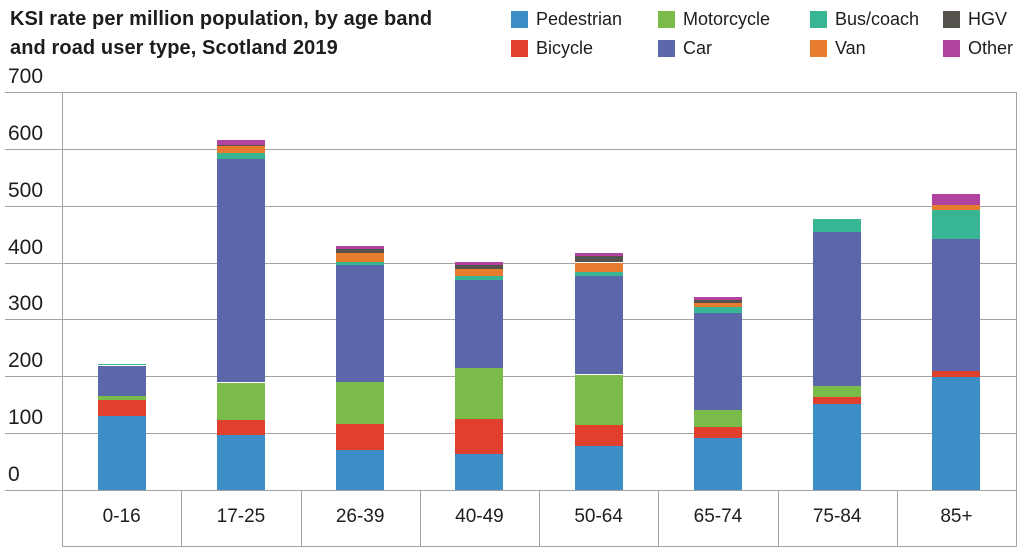  I want to click on bar-segment-pedestrian-85+, so click(956, 433).